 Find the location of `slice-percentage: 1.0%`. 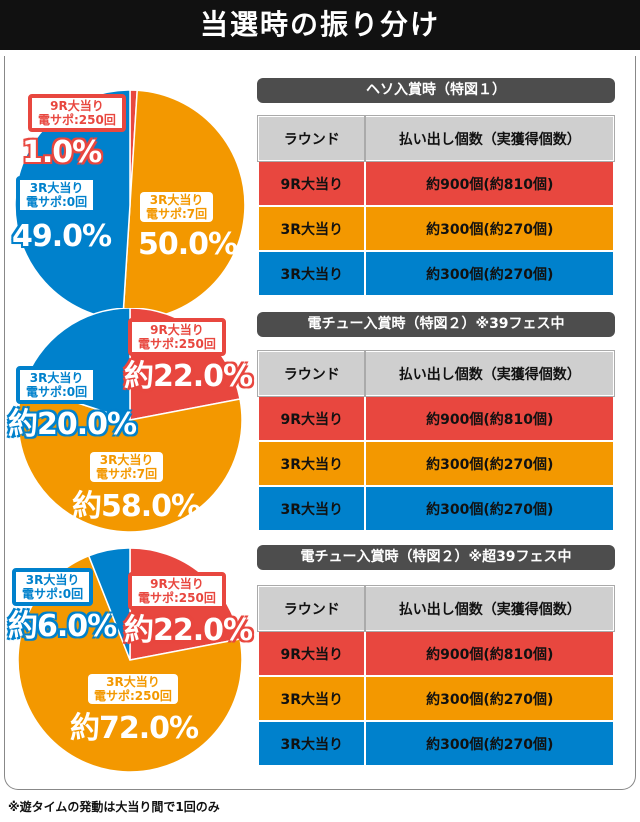

slice-percentage: 1.0% is located at coordinates (62, 152).